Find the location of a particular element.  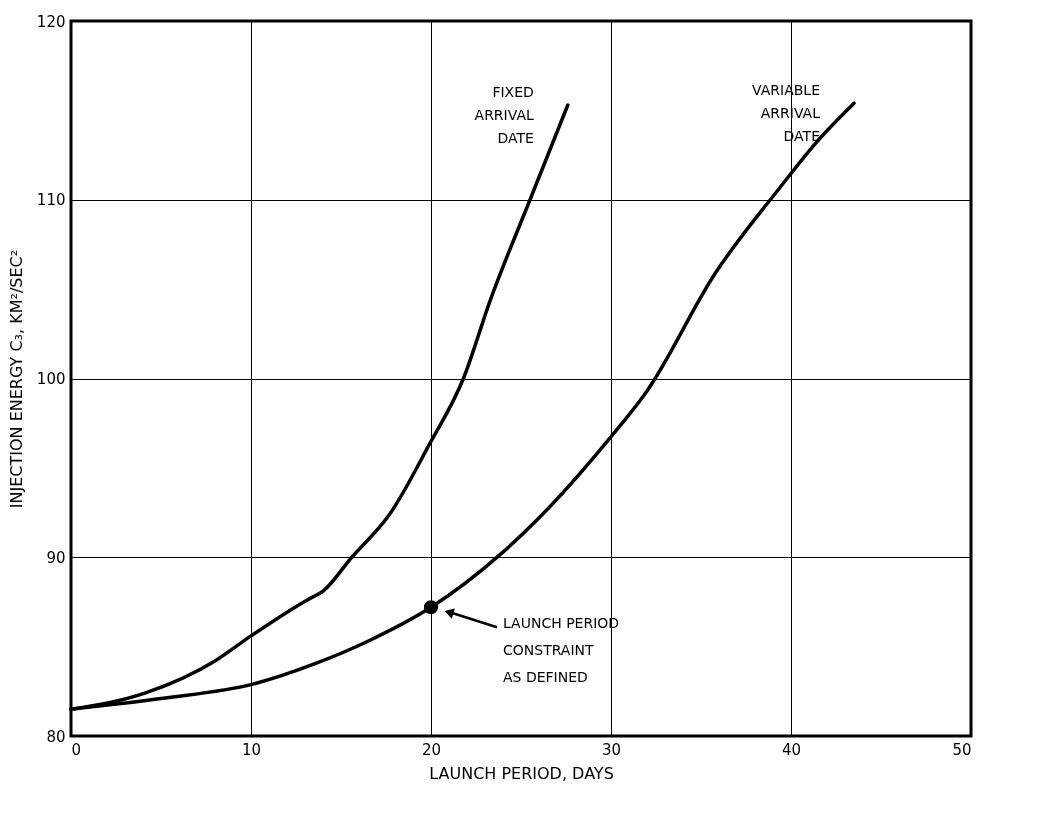

x-tick-label: 20 is located at coordinates (431, 749).